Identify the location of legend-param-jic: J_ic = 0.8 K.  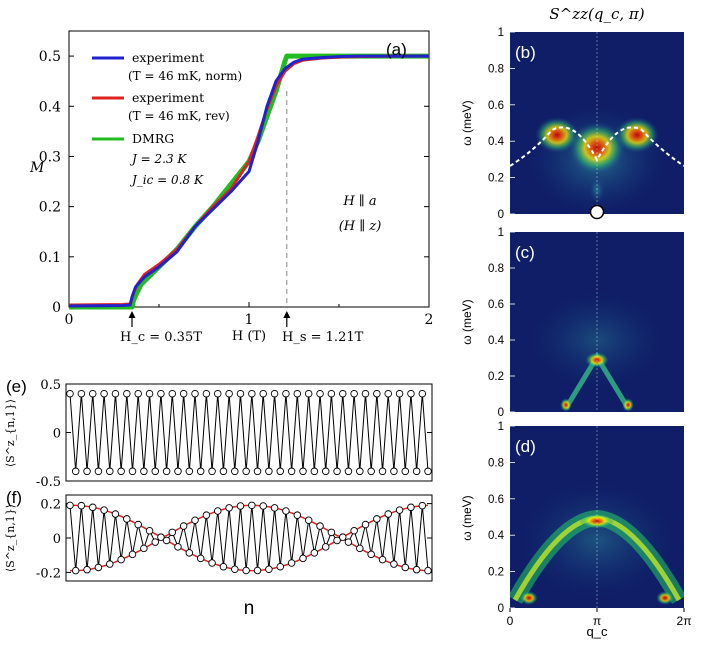
(166, 180).